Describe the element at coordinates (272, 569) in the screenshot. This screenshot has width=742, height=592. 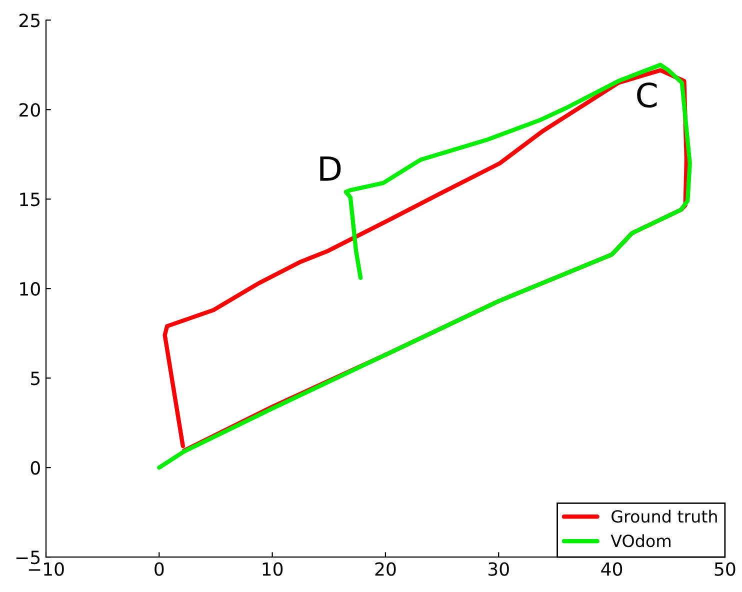
I see `x-tick-label: 10` at that location.